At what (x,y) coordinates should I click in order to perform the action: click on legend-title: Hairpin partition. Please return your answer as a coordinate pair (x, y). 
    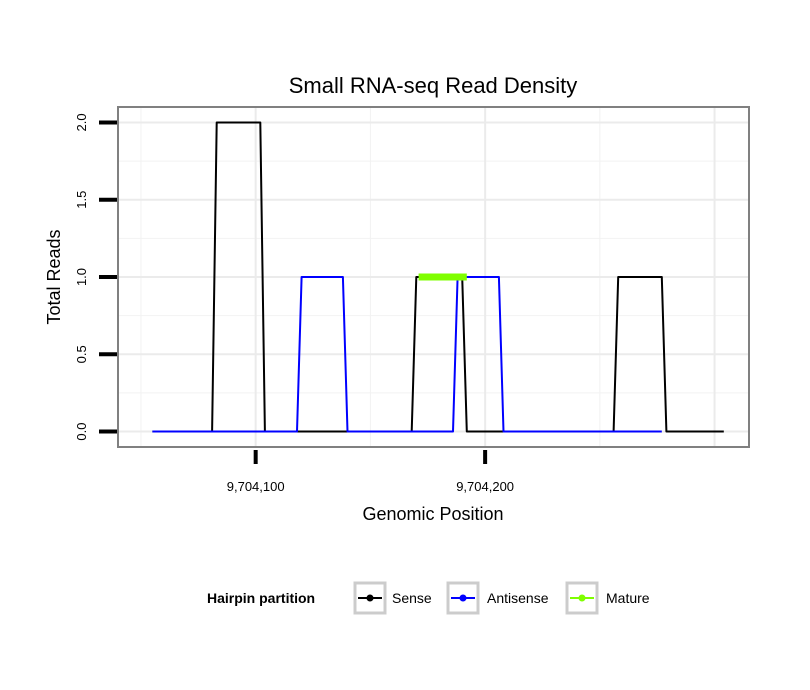
    Looking at the image, I should click on (261, 598).